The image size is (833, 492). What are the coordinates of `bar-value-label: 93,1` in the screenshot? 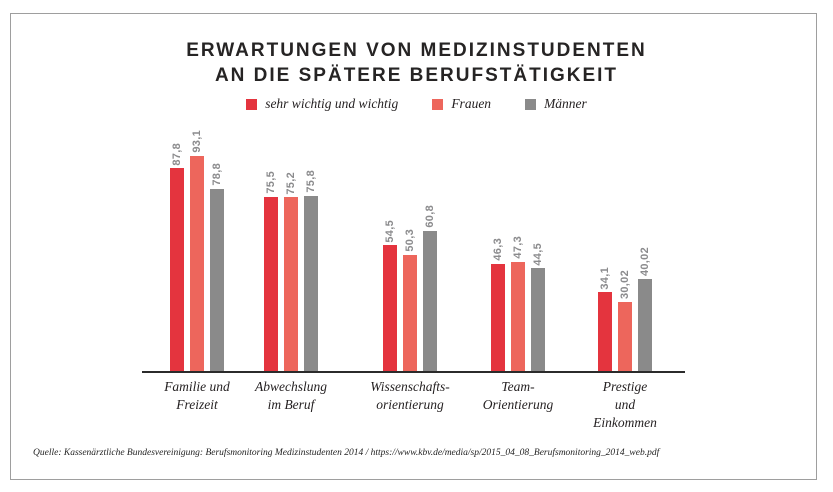 It's located at (197, 141).